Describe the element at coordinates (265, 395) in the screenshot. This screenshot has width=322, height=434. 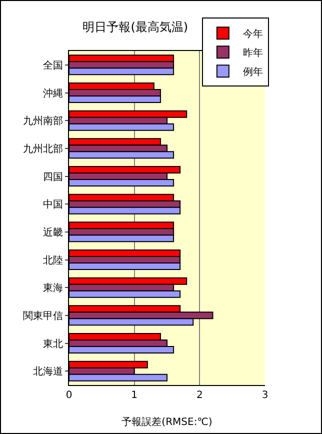
I see `x-tick-label: 3` at that location.